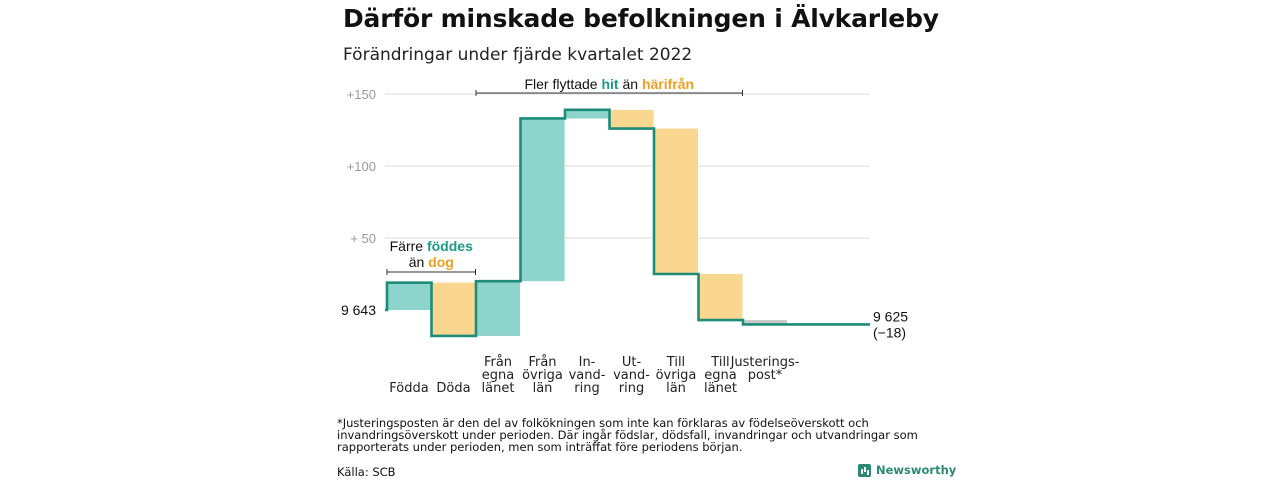 The width and height of the screenshot is (1280, 480). Describe the element at coordinates (720, 375) in the screenshot. I see `category-label: Till egna länet` at that location.